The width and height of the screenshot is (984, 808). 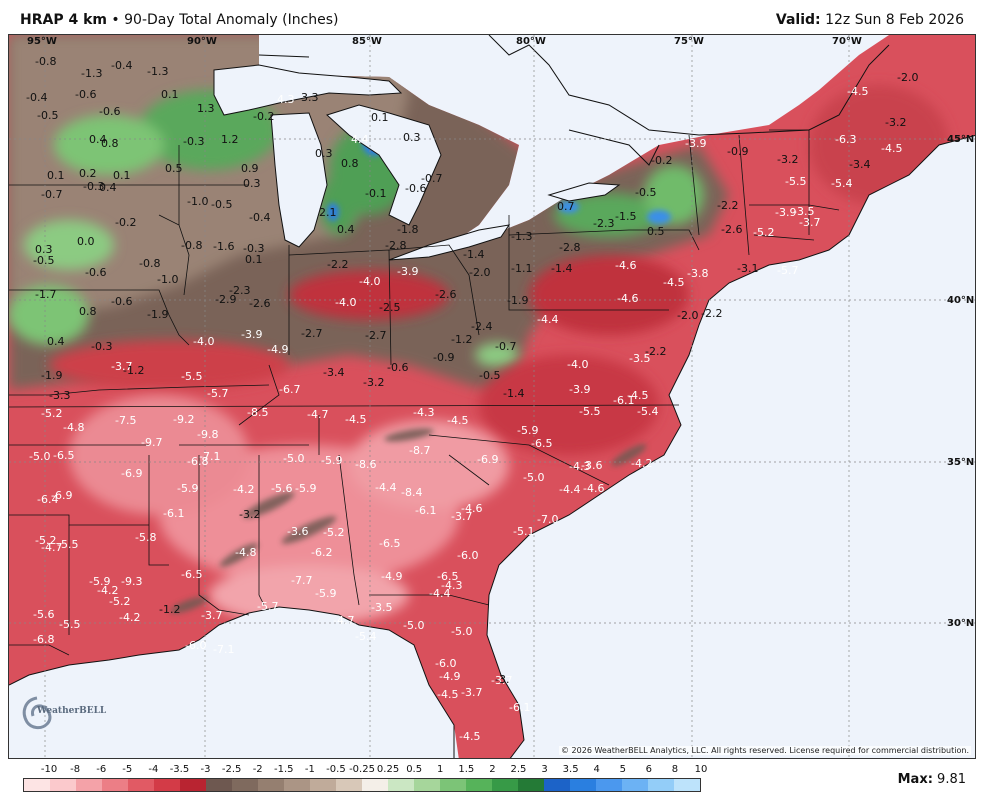 What do you see at coordinates (895, 122) in the screenshot?
I see `station-value: -3.2` at bounding box center [895, 122].